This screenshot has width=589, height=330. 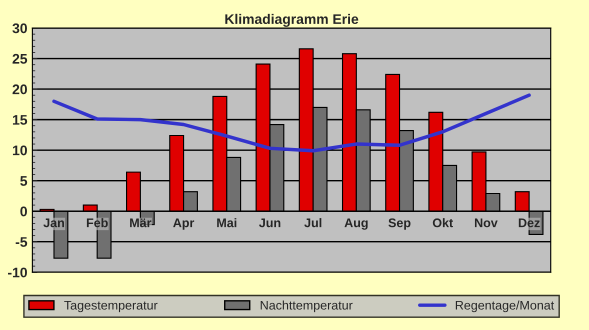 What do you see at coordinates (19, 28) in the screenshot?
I see `y-tick-label: 30` at bounding box center [19, 28].